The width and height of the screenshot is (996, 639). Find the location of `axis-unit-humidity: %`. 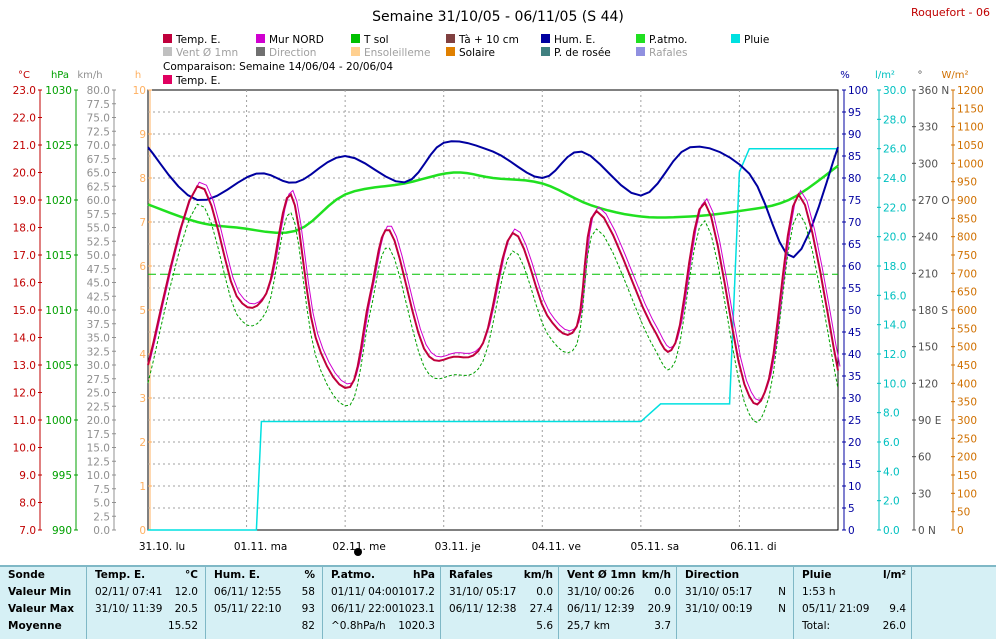

axis-unit-humidity: % is located at coordinates (845, 75).